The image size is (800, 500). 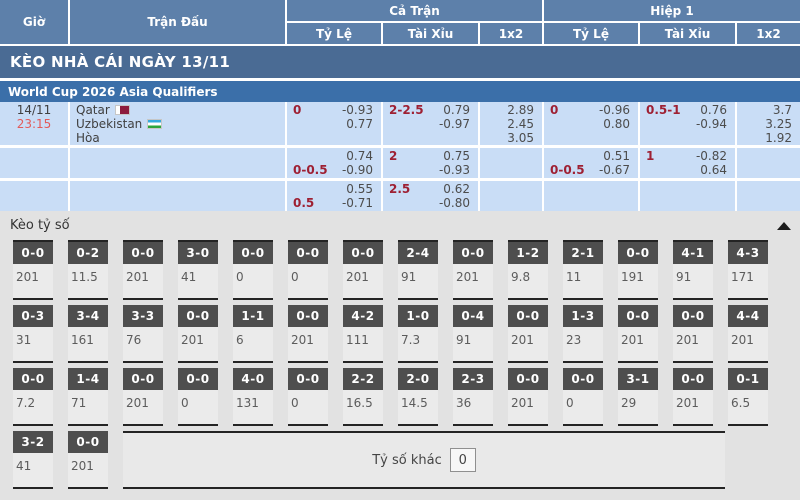 What do you see at coordinates (713, 110) in the screenshot?
I see `odds-value: 0.76` at bounding box center [713, 110].